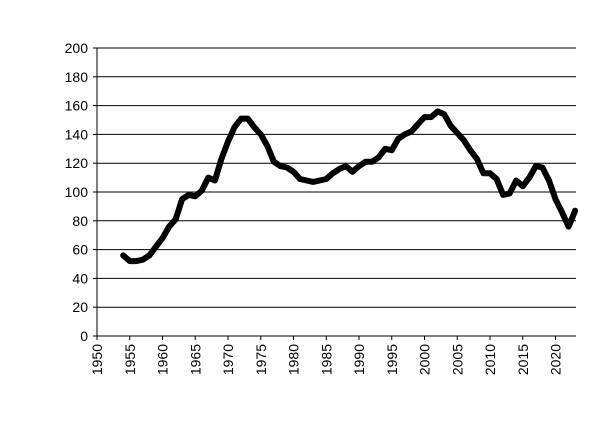  What do you see at coordinates (84, 336) in the screenshot?
I see `y-tick-label: 0` at bounding box center [84, 336].